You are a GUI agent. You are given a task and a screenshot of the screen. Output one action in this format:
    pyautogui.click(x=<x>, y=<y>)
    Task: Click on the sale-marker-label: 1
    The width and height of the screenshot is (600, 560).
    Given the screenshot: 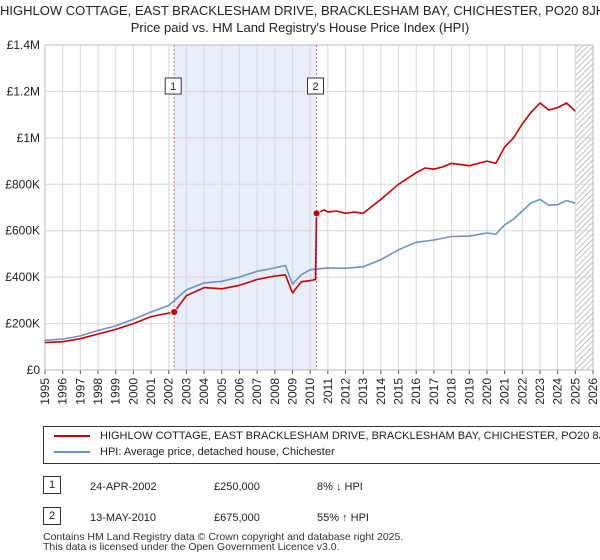 What is the action you would take?
    pyautogui.click(x=173, y=87)
    